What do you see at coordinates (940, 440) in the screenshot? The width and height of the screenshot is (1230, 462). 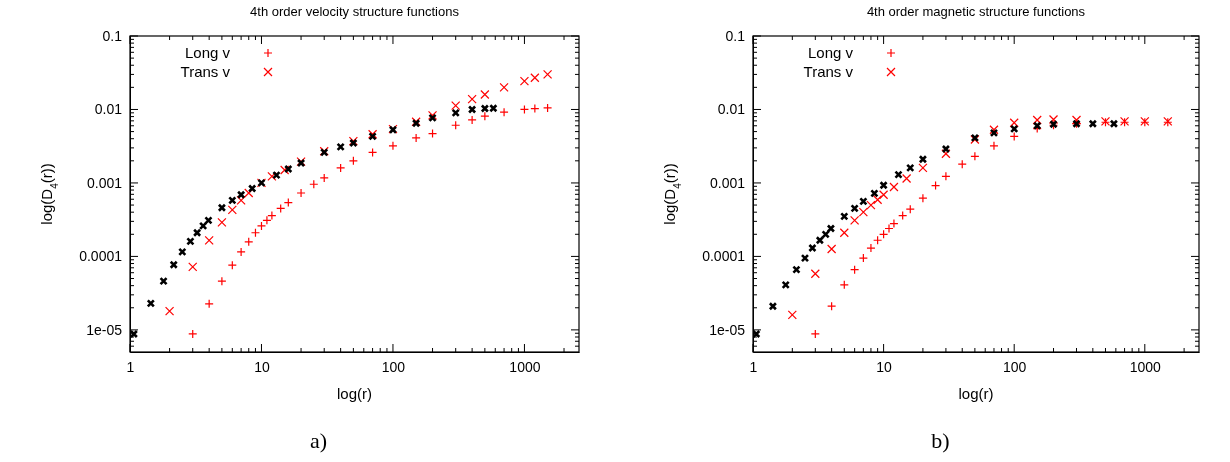 I see `text: b)` at bounding box center [940, 440].